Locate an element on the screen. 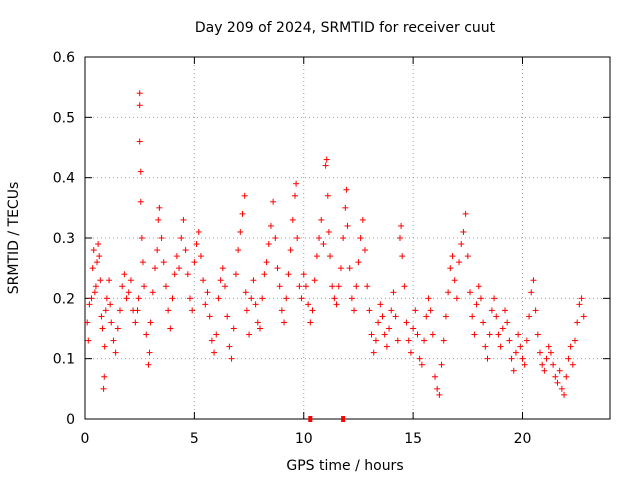  y-tick-label: 0.2 is located at coordinates (64, 299).